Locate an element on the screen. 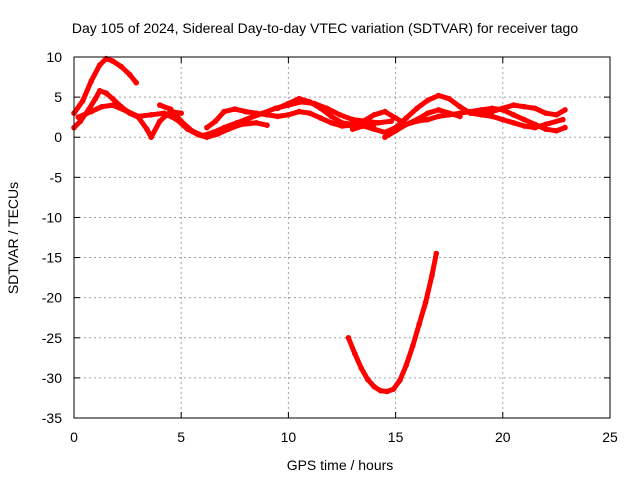 This screenshot has width=640, height=480. x-axis-label: GPS time / hours is located at coordinates (340, 465).